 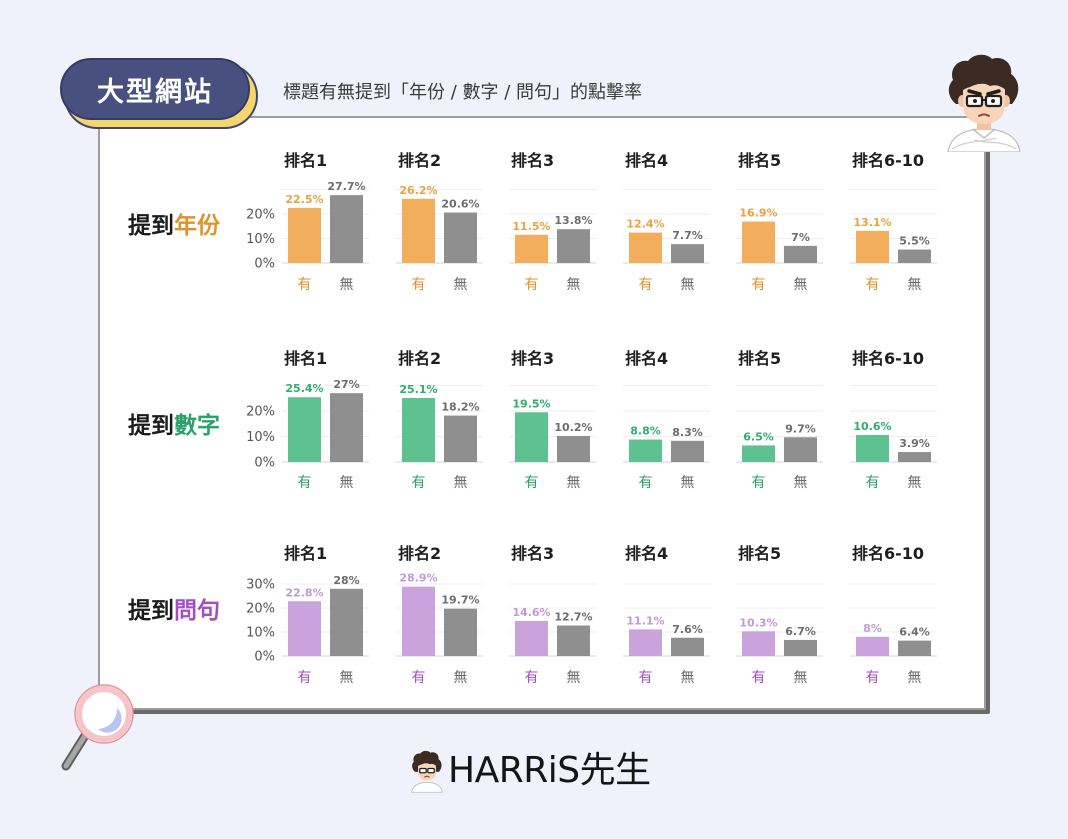 What do you see at coordinates (532, 160) in the screenshot?
I see `rank-header: 排名3` at bounding box center [532, 160].